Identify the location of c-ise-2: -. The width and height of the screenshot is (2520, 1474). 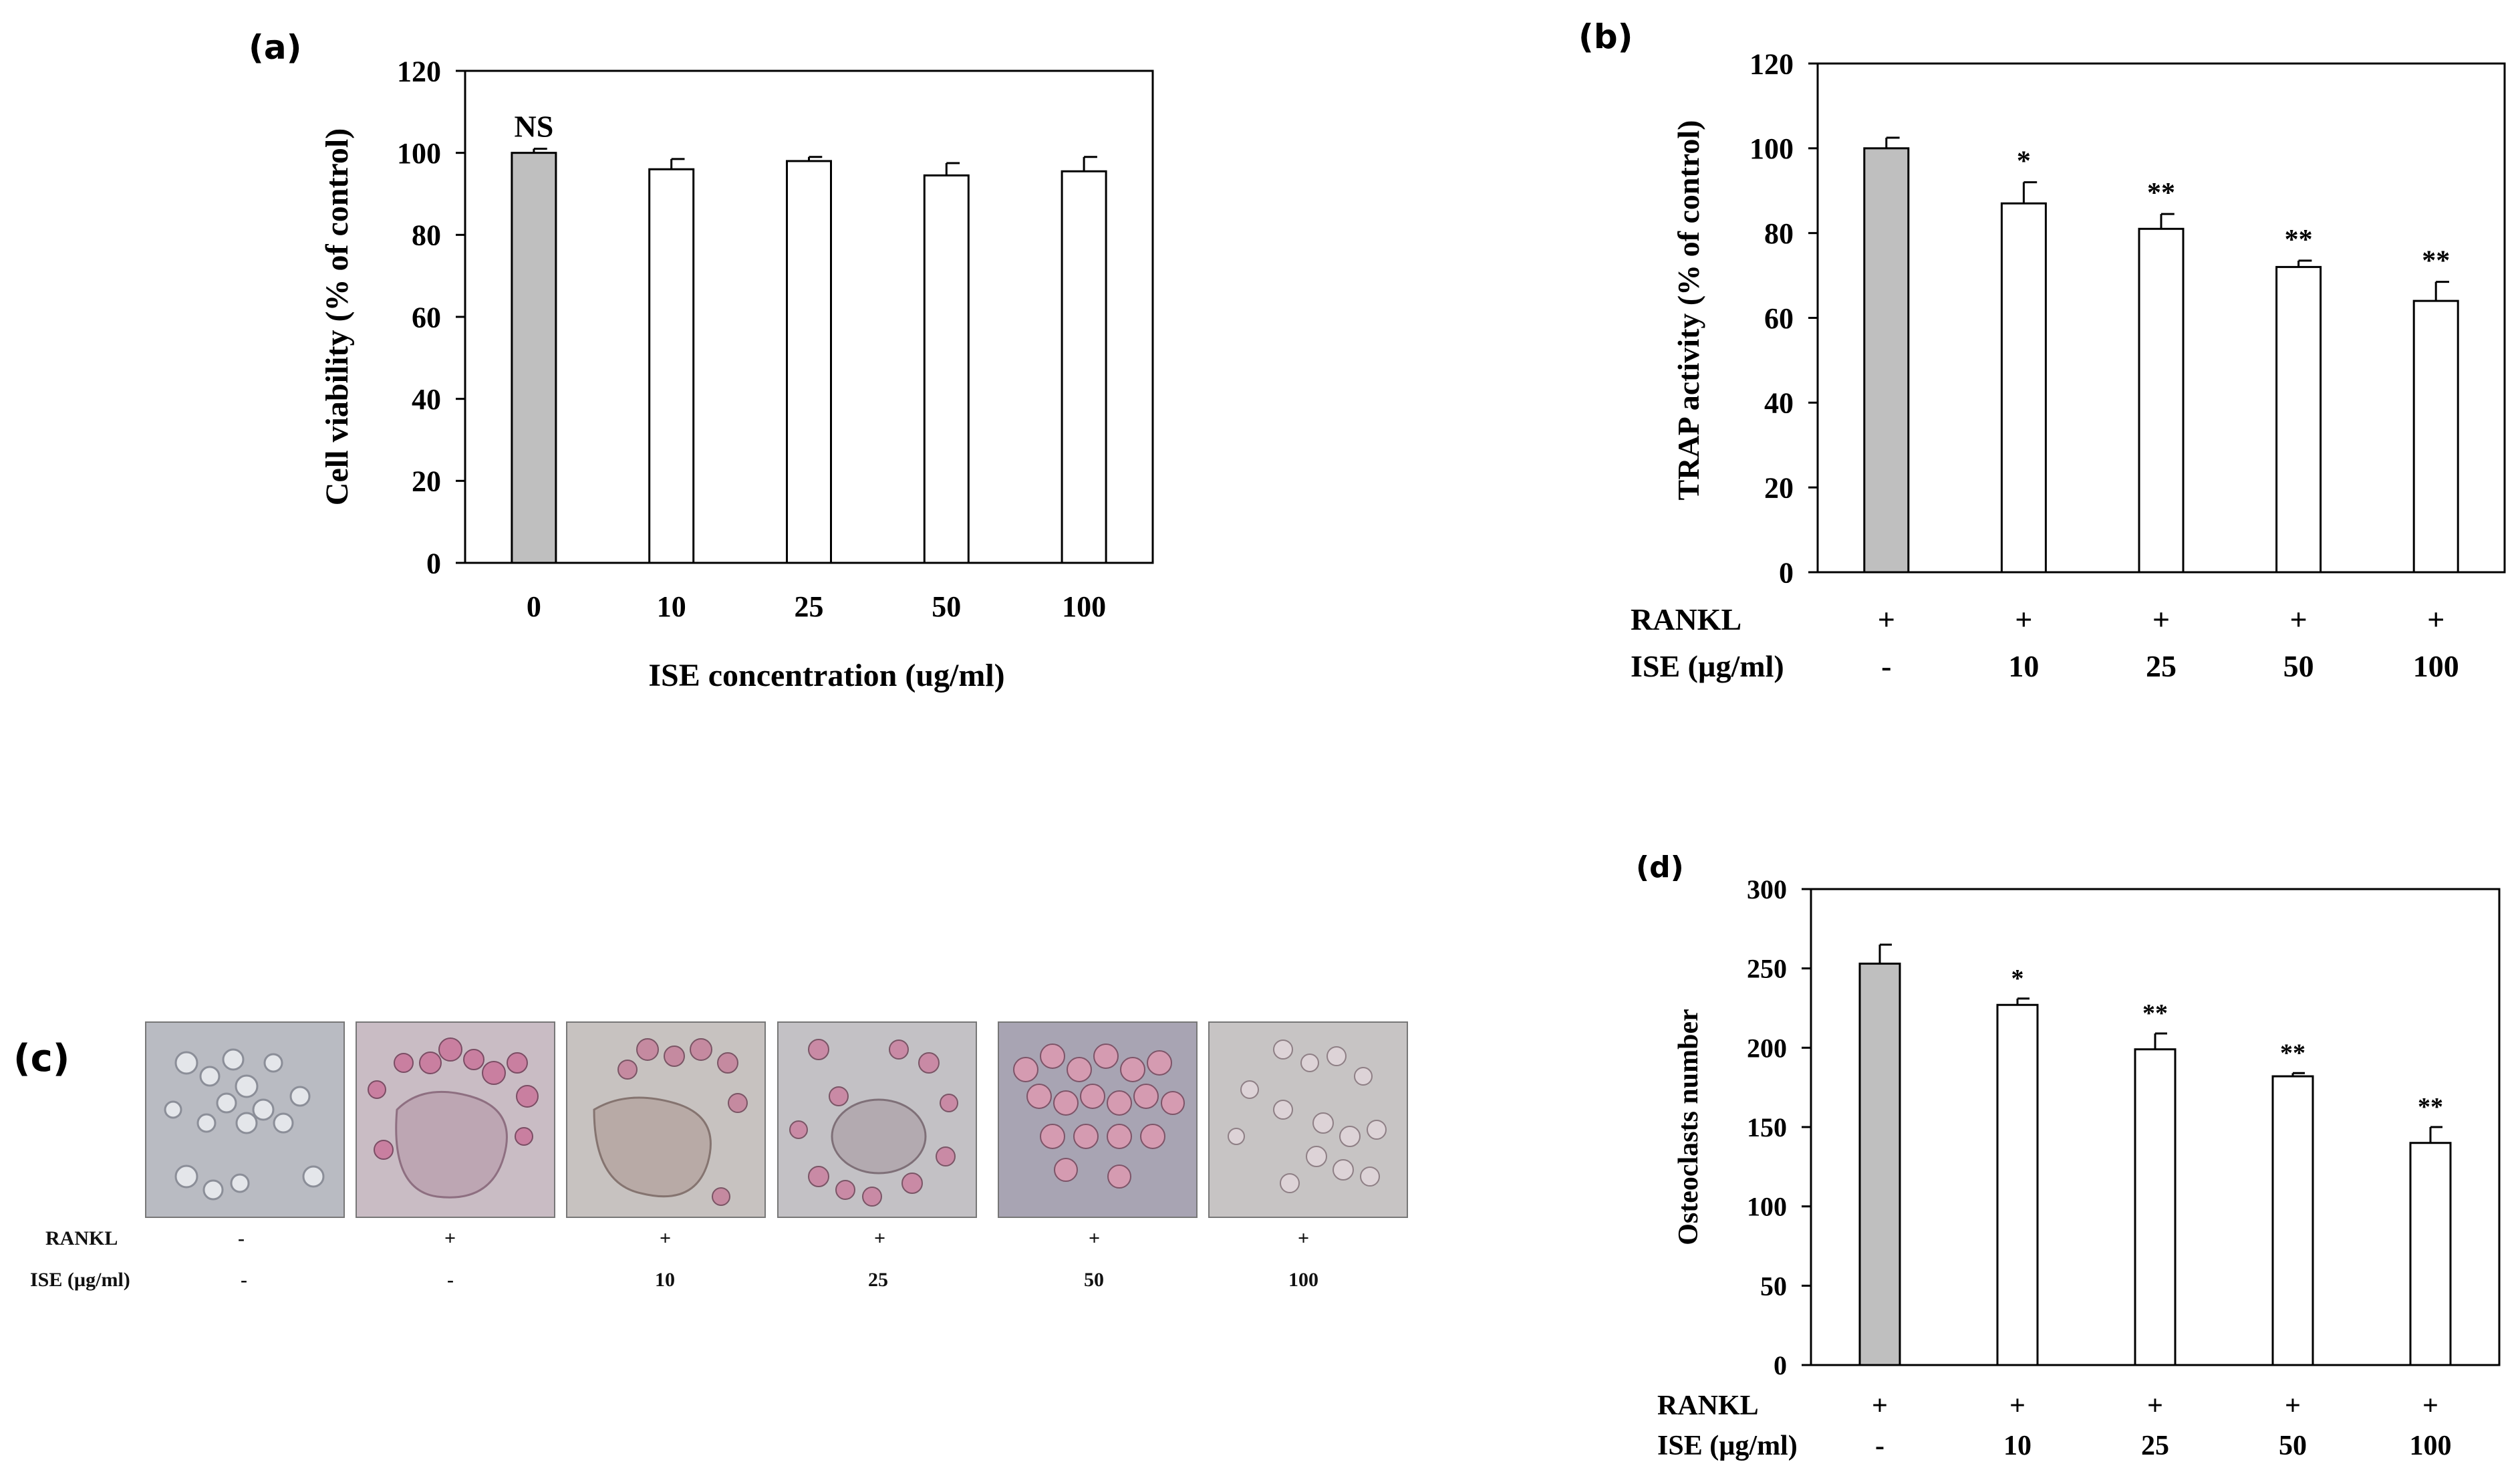
(450, 1280).